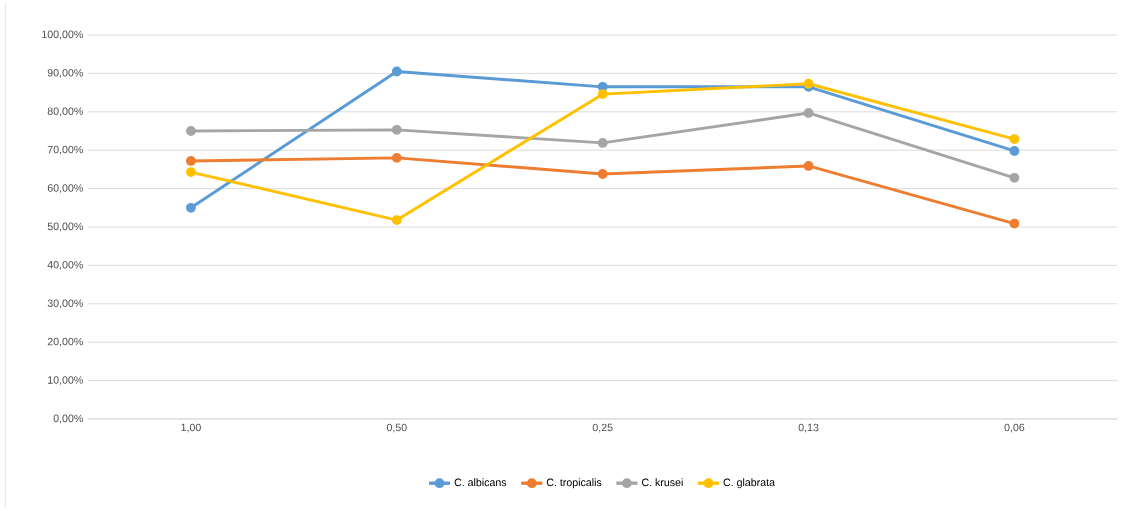 The width and height of the screenshot is (1134, 511). What do you see at coordinates (808, 428) in the screenshot?
I see `x-tick-label: 0,13` at bounding box center [808, 428].